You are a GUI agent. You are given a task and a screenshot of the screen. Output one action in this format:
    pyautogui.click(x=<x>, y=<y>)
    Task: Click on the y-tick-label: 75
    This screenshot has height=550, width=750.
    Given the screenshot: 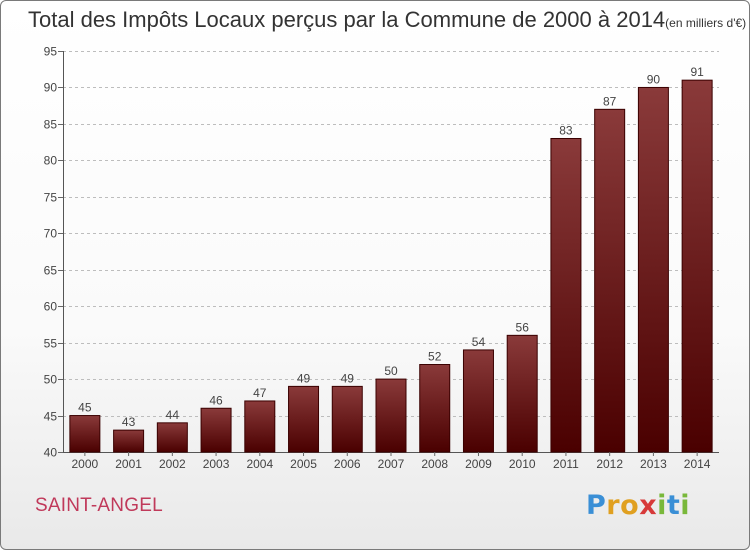 What is the action you would take?
    pyautogui.click(x=51, y=198)
    